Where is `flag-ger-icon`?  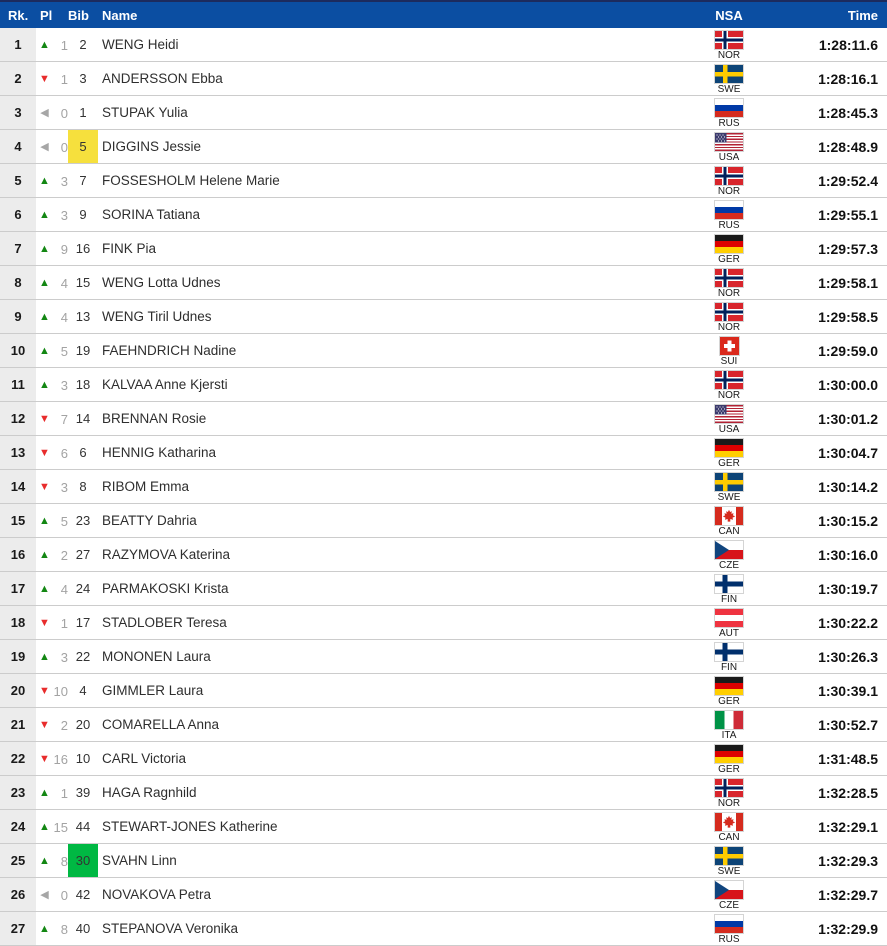 flag-ger-icon is located at coordinates (729, 244).